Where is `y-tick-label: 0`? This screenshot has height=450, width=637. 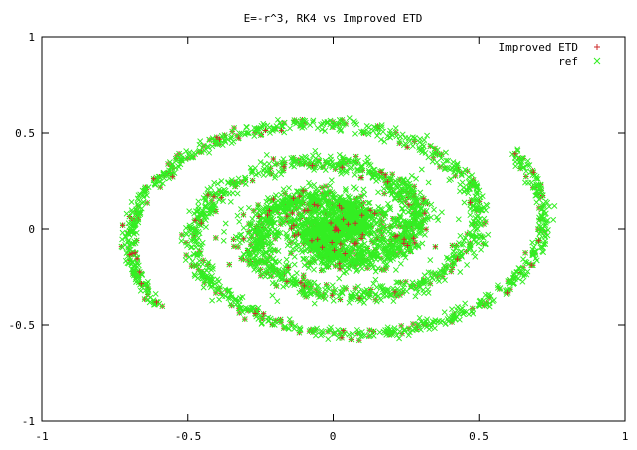 y-tick-label: 0 is located at coordinates (31, 229).